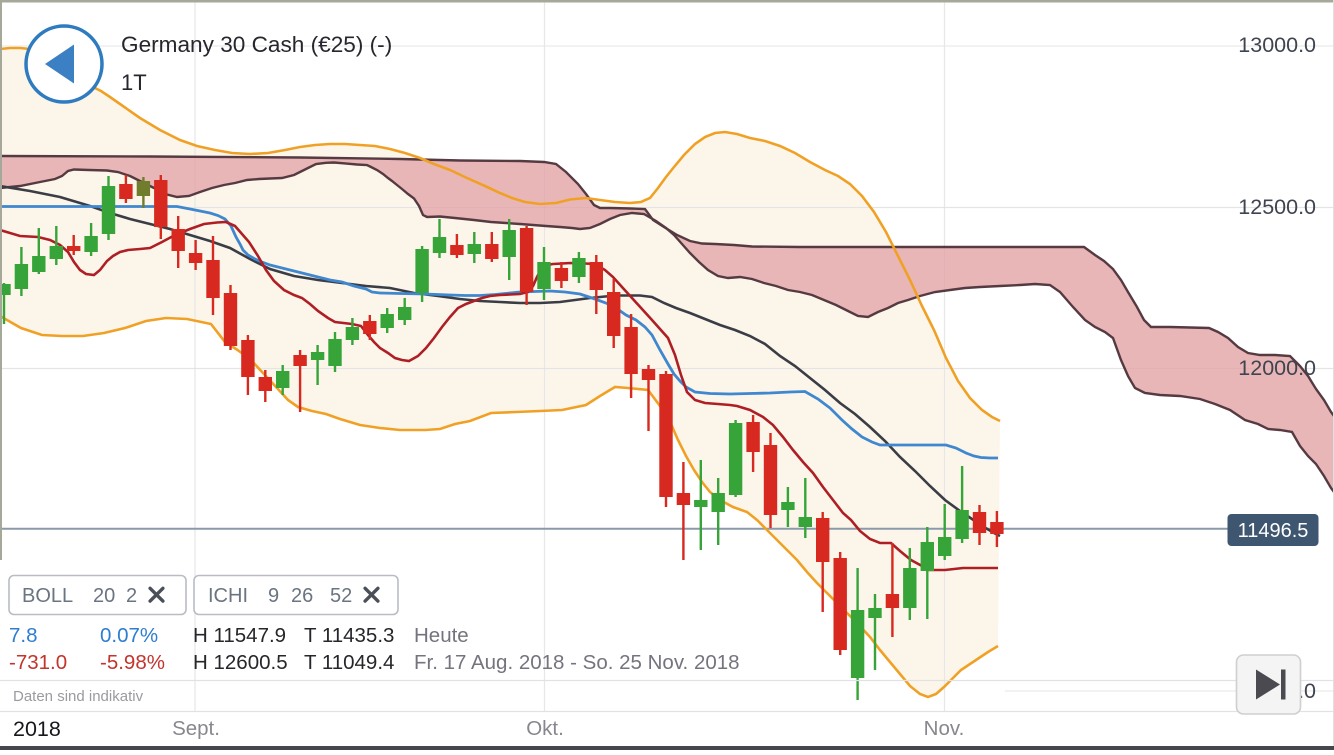  Describe the element at coordinates (129, 635) in the screenshot. I see `svg-text: 0.07%` at that location.